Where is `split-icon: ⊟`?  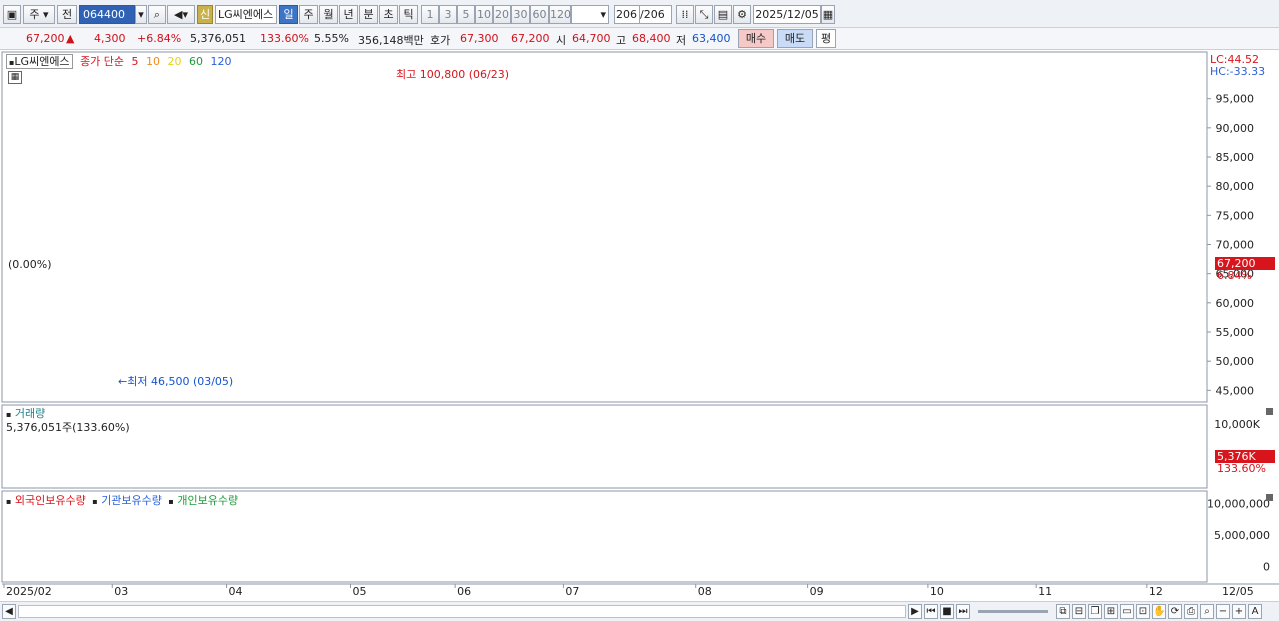
split-icon: ⊟ is located at coordinates (1079, 611).